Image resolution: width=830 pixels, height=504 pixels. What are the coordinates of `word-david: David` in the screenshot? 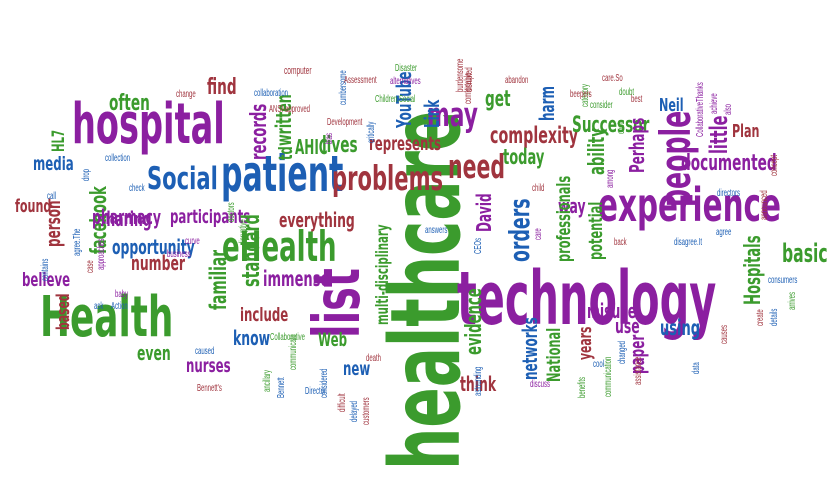 It's located at (484, 212).